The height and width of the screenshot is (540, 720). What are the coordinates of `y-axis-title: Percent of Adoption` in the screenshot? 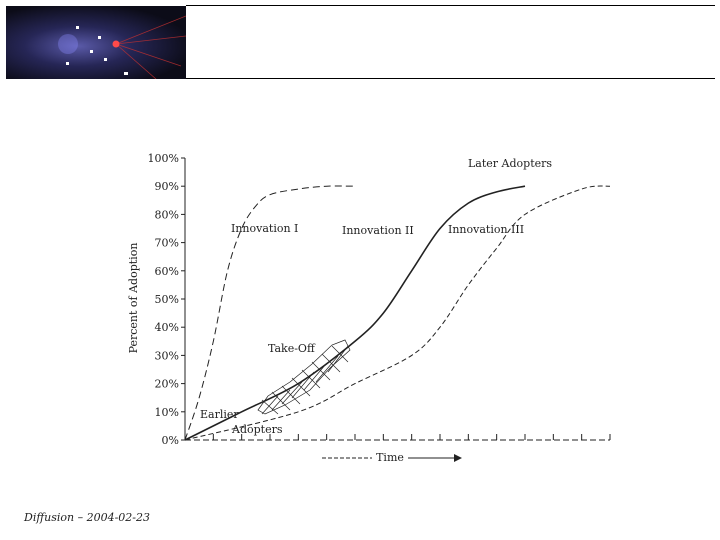 It's located at (133, 298).